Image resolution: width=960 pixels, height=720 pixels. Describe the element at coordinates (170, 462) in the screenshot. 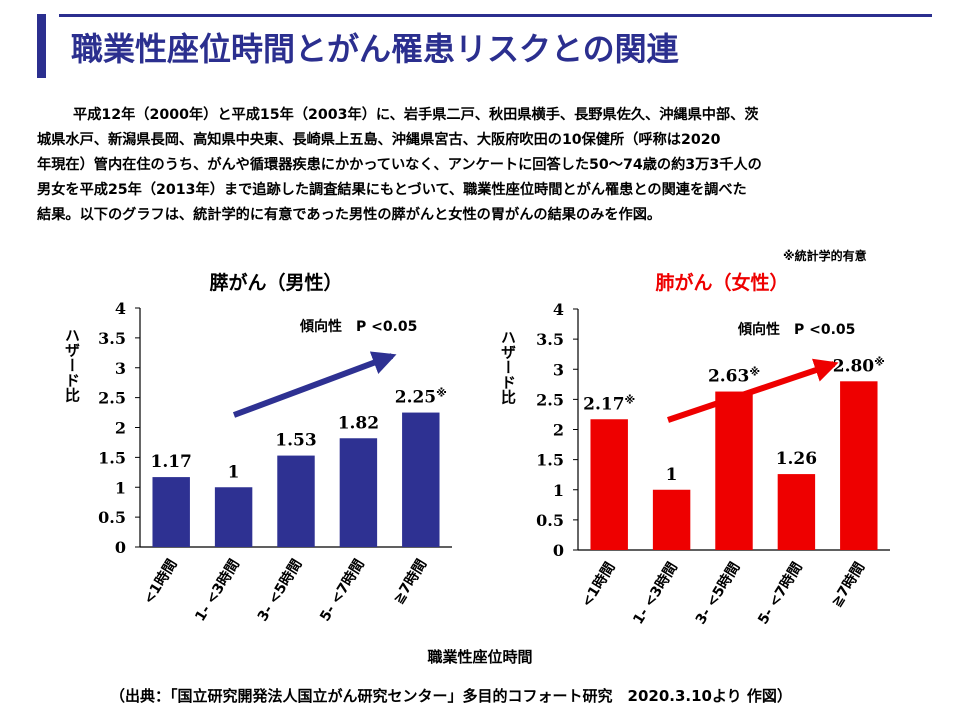

I see `data-label: 1.17` at that location.